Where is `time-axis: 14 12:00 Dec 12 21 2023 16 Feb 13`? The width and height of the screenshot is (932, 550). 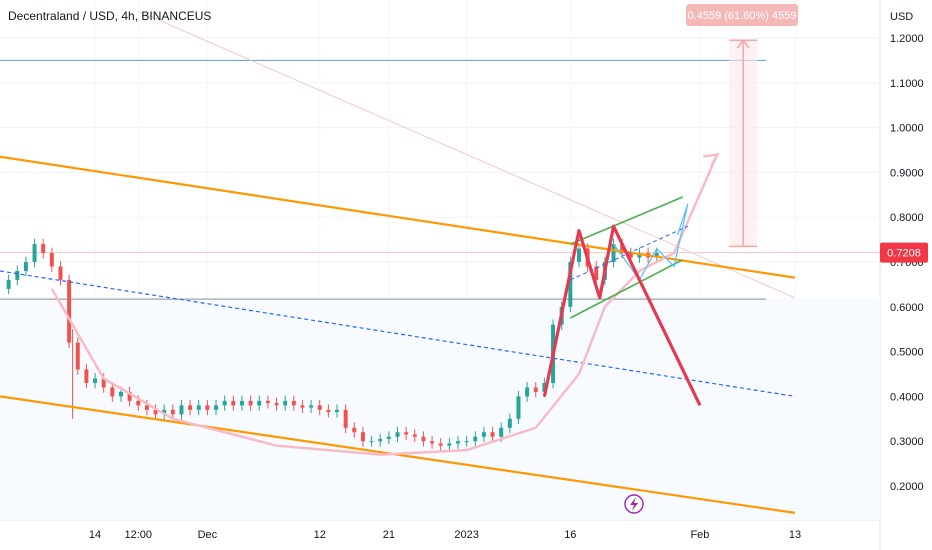 time-axis: 14 12:00 Dec 12 21 2023 16 Feb 13 is located at coordinates (445, 535).